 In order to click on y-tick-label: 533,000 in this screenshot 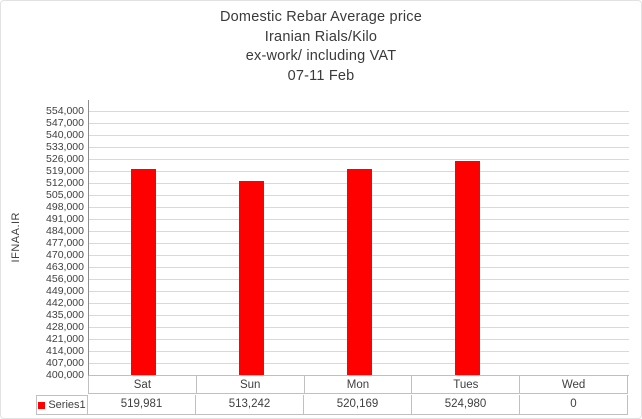, I will do `click(65, 147)`.